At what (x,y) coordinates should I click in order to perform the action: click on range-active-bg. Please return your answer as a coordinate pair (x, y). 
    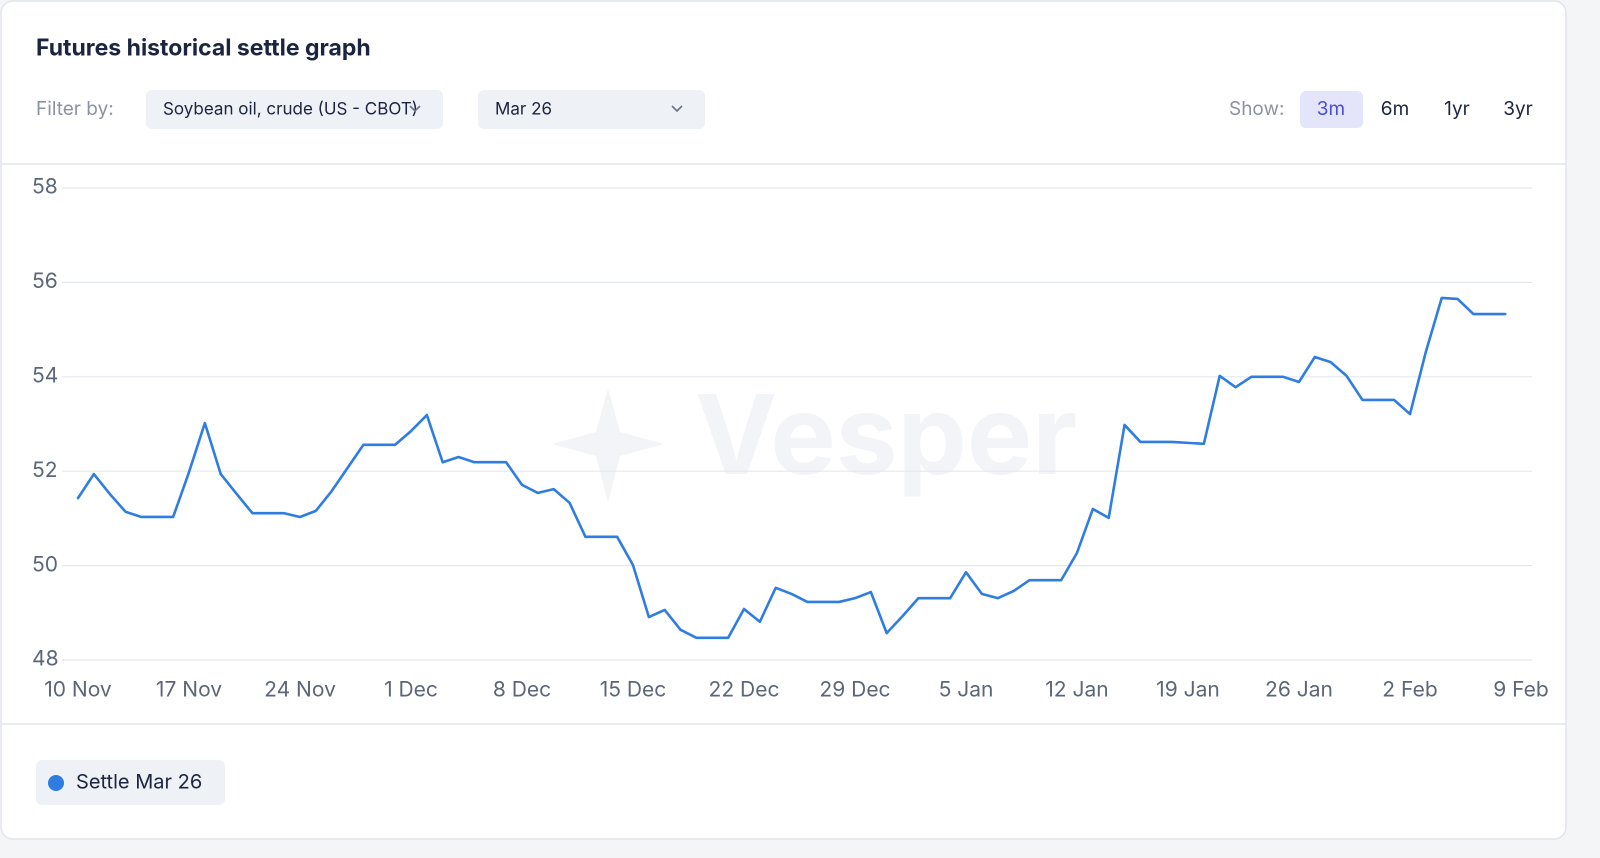
    Looking at the image, I should click on (1331, 109).